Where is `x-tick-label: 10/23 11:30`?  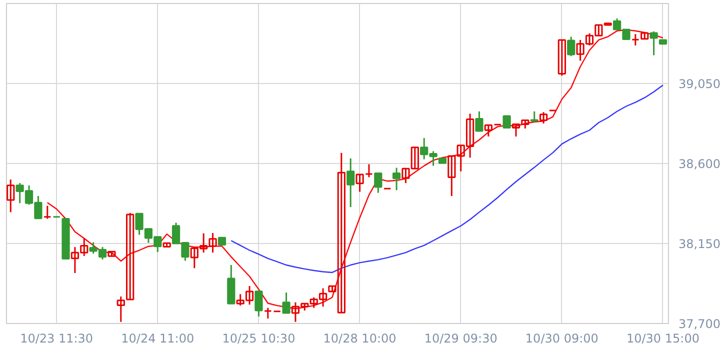
x-tick-label: 10/23 11:30 is located at coordinates (57, 339).